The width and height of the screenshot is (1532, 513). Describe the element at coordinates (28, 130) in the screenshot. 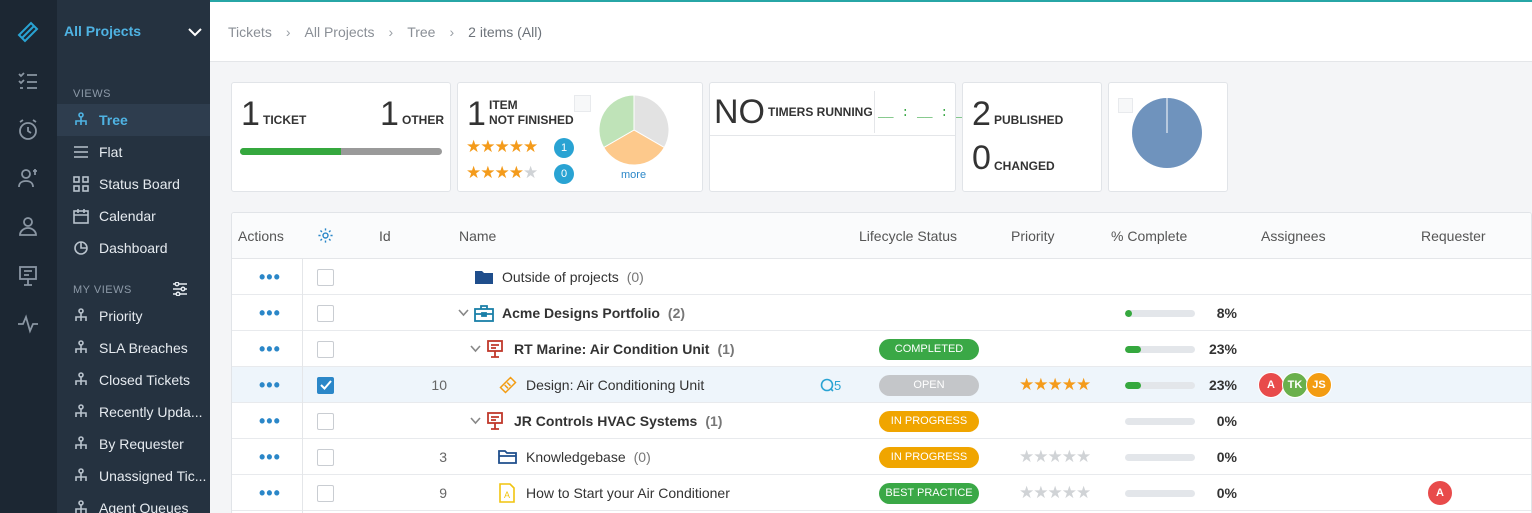

I see `alarm-clock-icon` at that location.